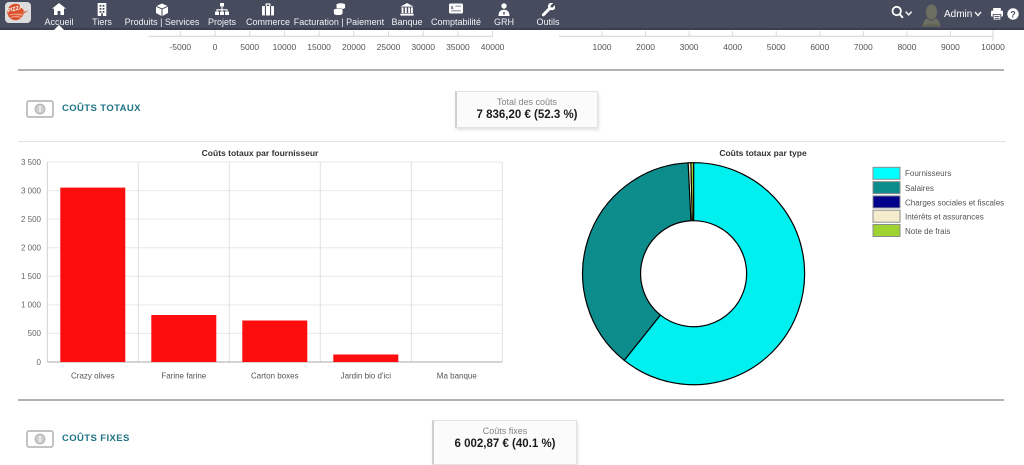  I want to click on svg-text: 9000, so click(950, 47).